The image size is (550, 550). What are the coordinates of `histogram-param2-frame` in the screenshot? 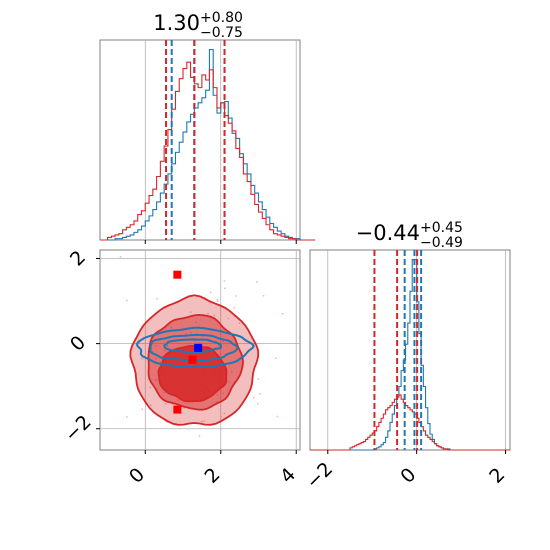 It's located at (410, 350).